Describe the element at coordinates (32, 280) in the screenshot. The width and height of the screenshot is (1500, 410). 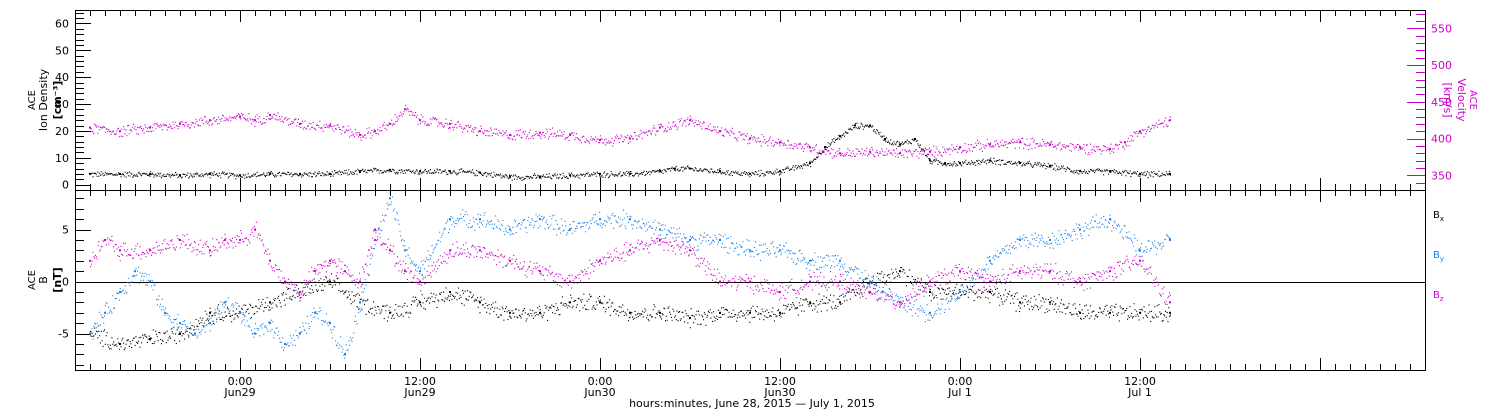
I see `b-label-line: ACE` at that location.